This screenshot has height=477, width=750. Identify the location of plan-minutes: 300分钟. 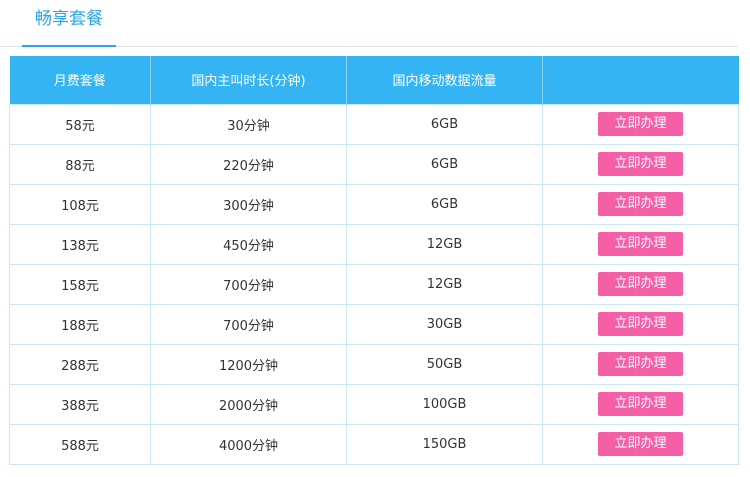
(248, 204).